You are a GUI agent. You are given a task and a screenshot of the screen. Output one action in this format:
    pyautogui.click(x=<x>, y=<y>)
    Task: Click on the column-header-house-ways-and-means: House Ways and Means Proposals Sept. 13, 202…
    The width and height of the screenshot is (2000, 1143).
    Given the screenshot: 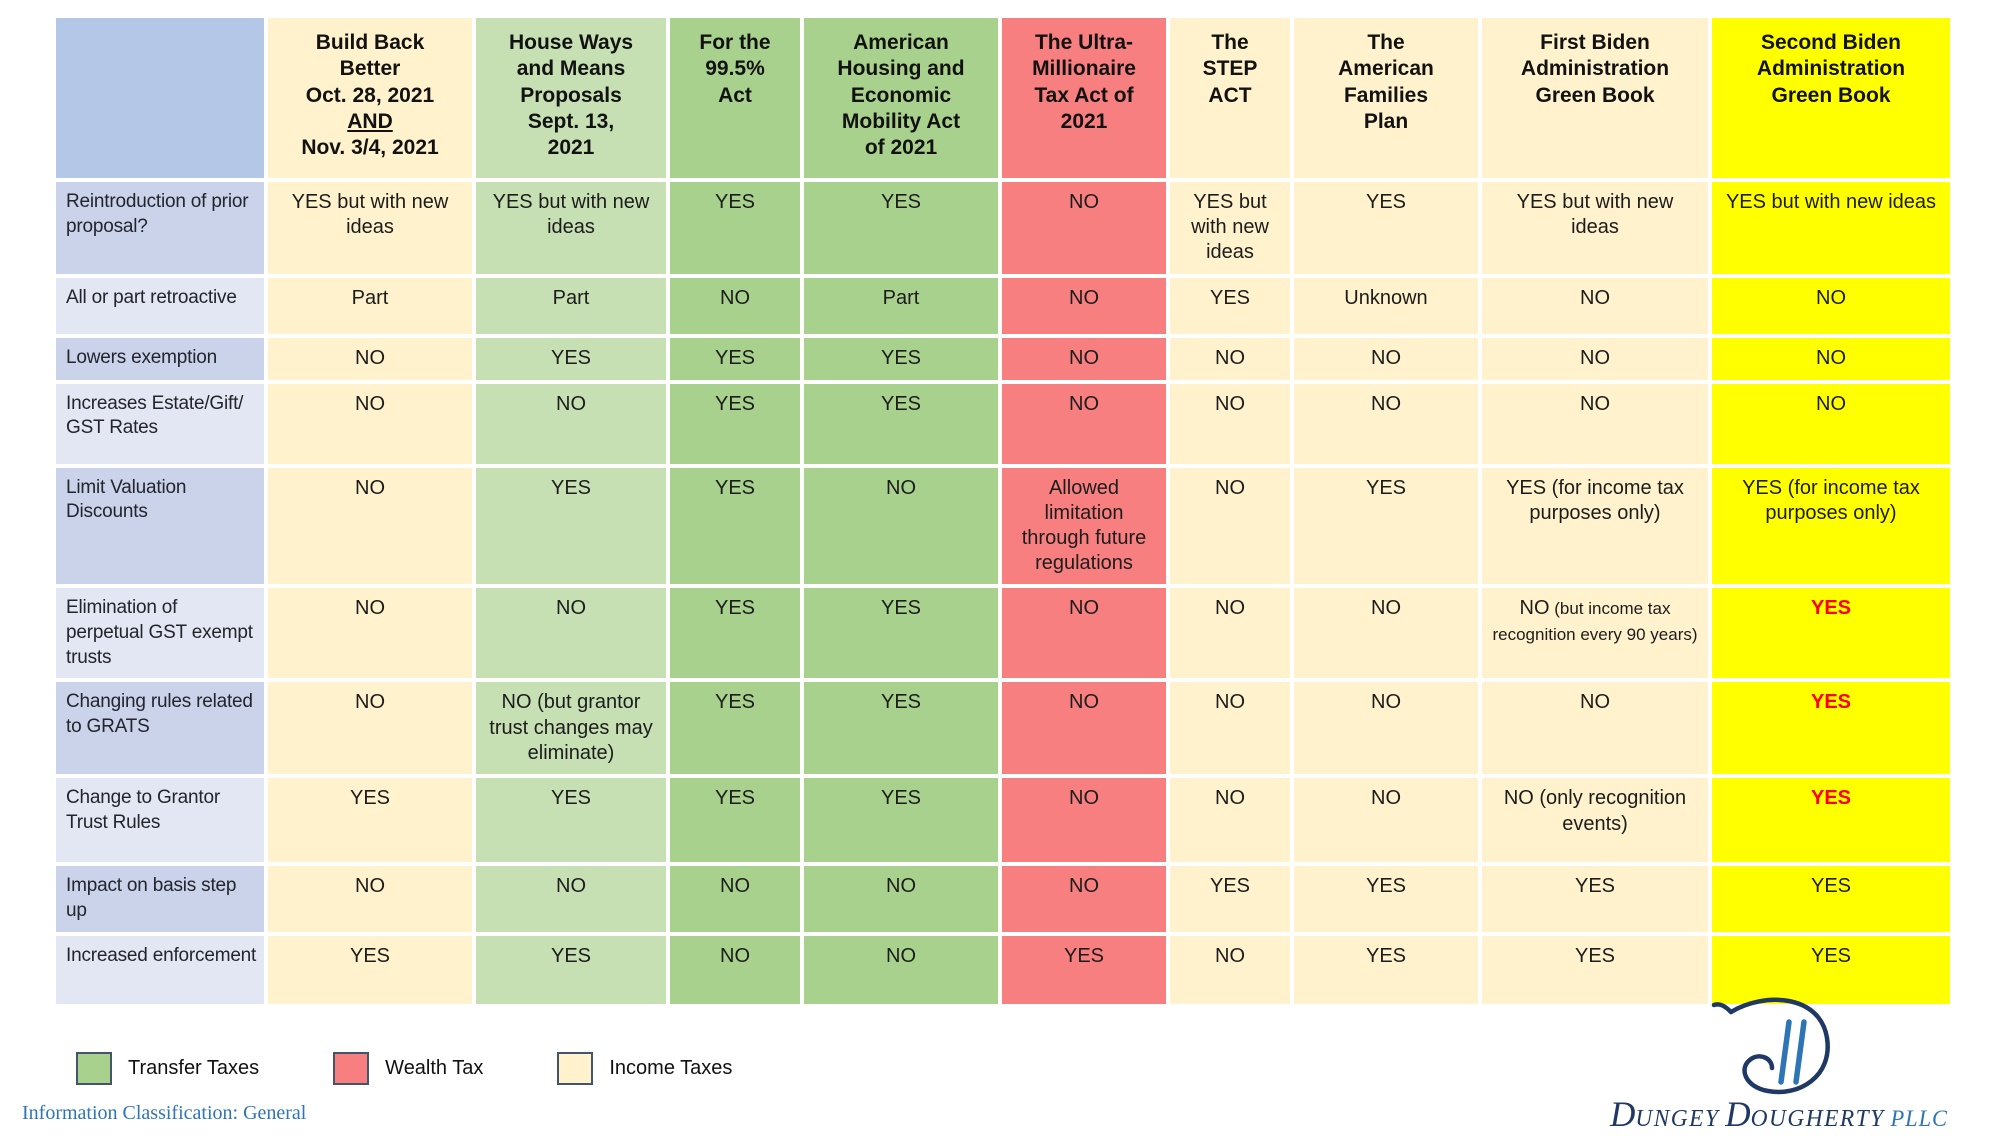 What is the action you would take?
    pyautogui.click(x=571, y=98)
    